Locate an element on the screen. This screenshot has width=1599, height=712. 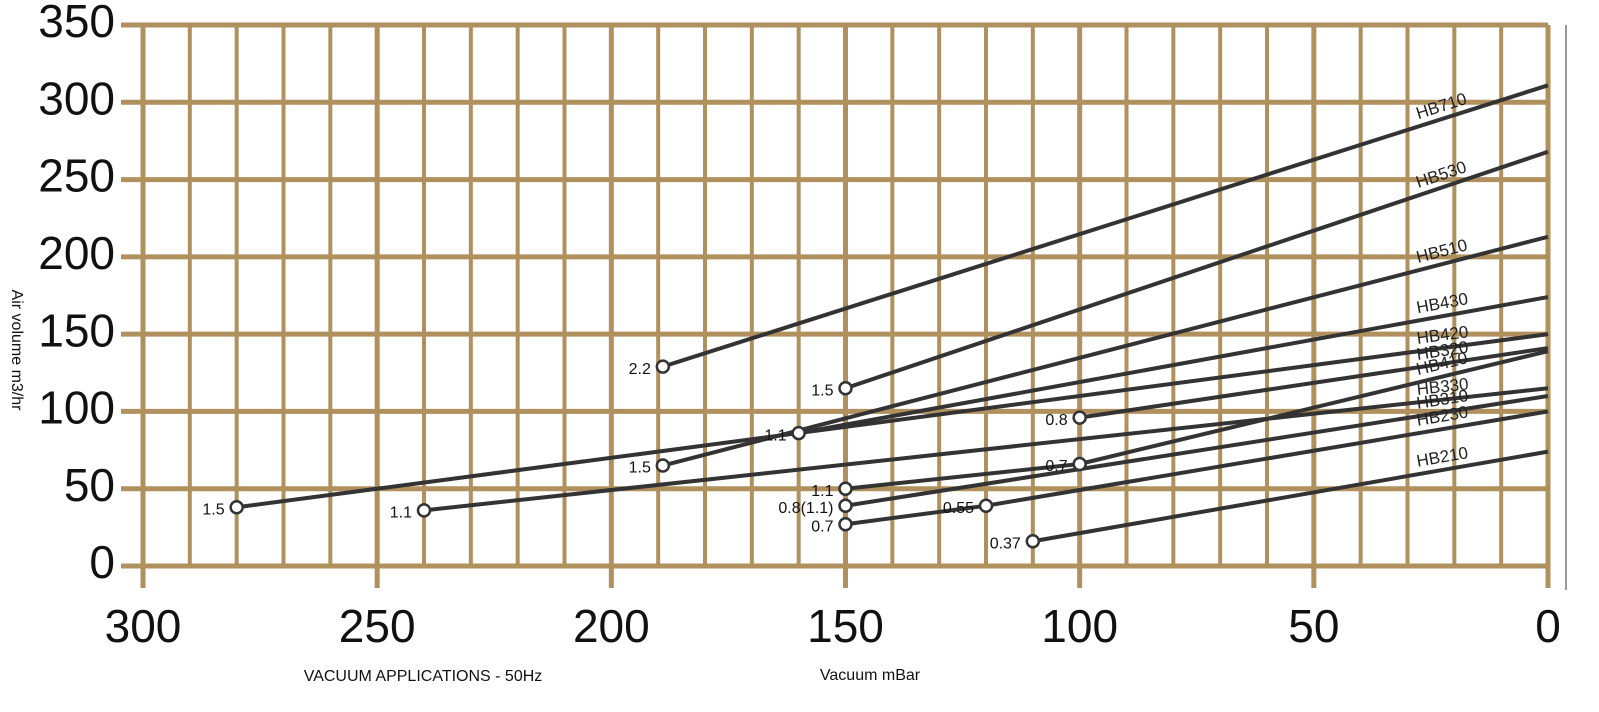
x-tick-label: 0 is located at coordinates (1548, 626).